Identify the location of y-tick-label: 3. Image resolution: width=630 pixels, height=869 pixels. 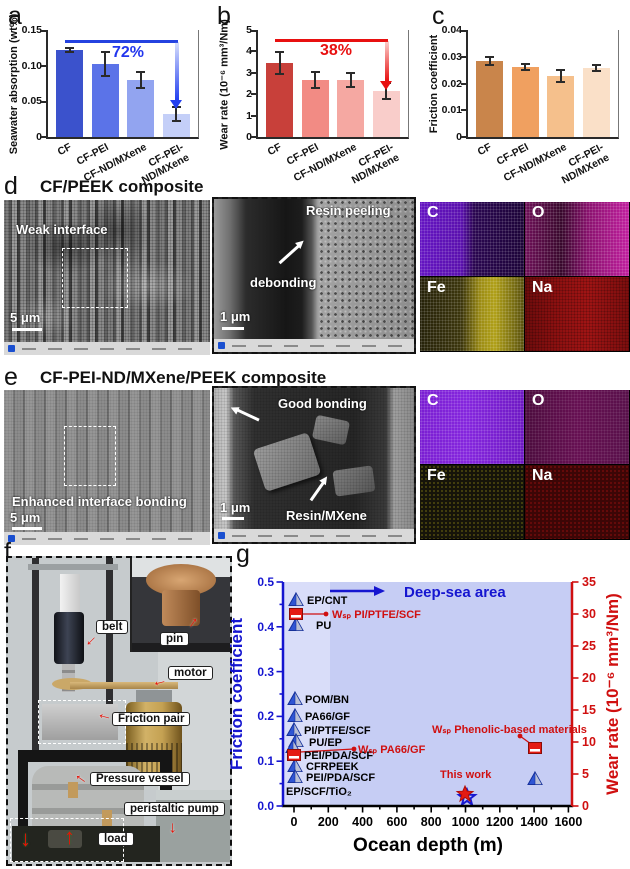
(249, 73).